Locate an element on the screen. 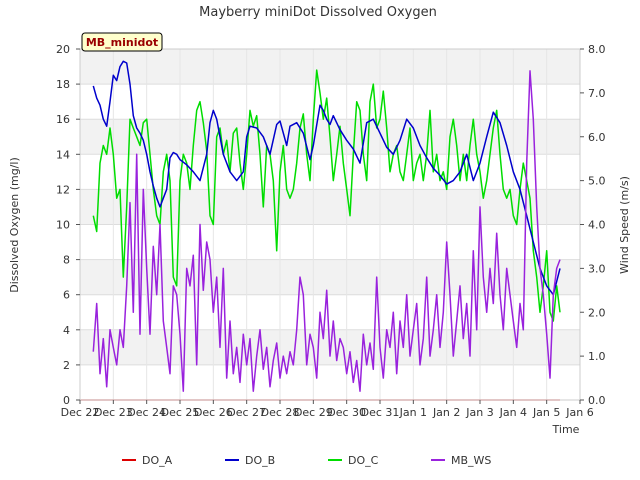  y2-axis-ticks: 0.0 1.0 2.0 3.0 4.0 5.0 6.0 7.0 8.0 is located at coordinates (593, 225).